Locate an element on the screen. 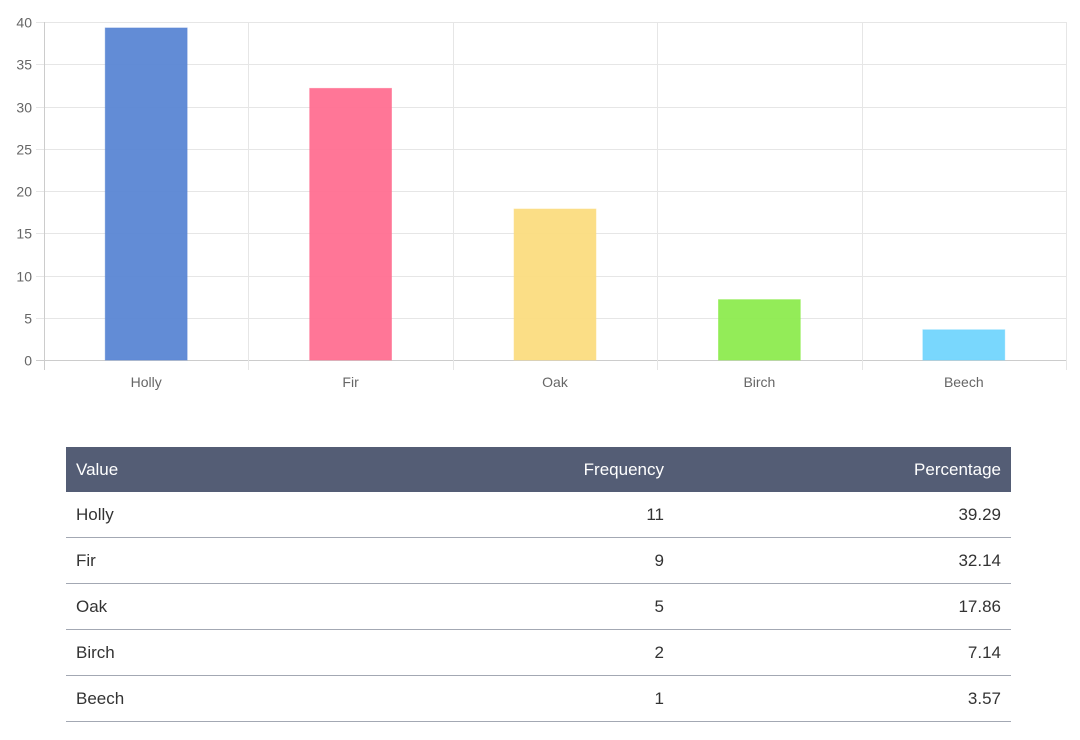 The image size is (1080, 740). table-row: Birch 2 7.14 is located at coordinates (538, 652).